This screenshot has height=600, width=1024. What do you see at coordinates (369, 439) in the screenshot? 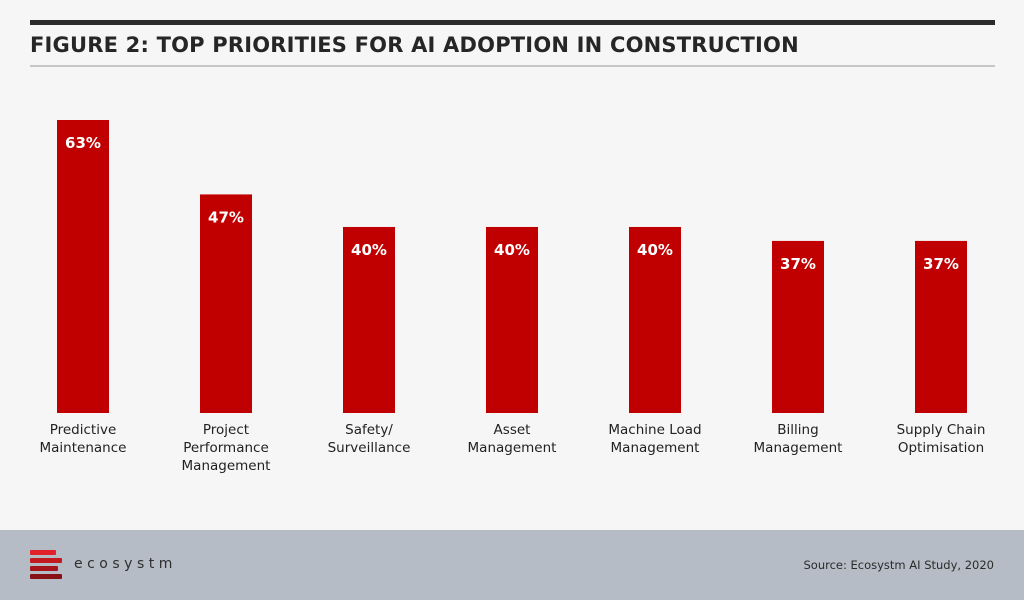
I see `category-label: Safety/Surveillance` at bounding box center [369, 439].